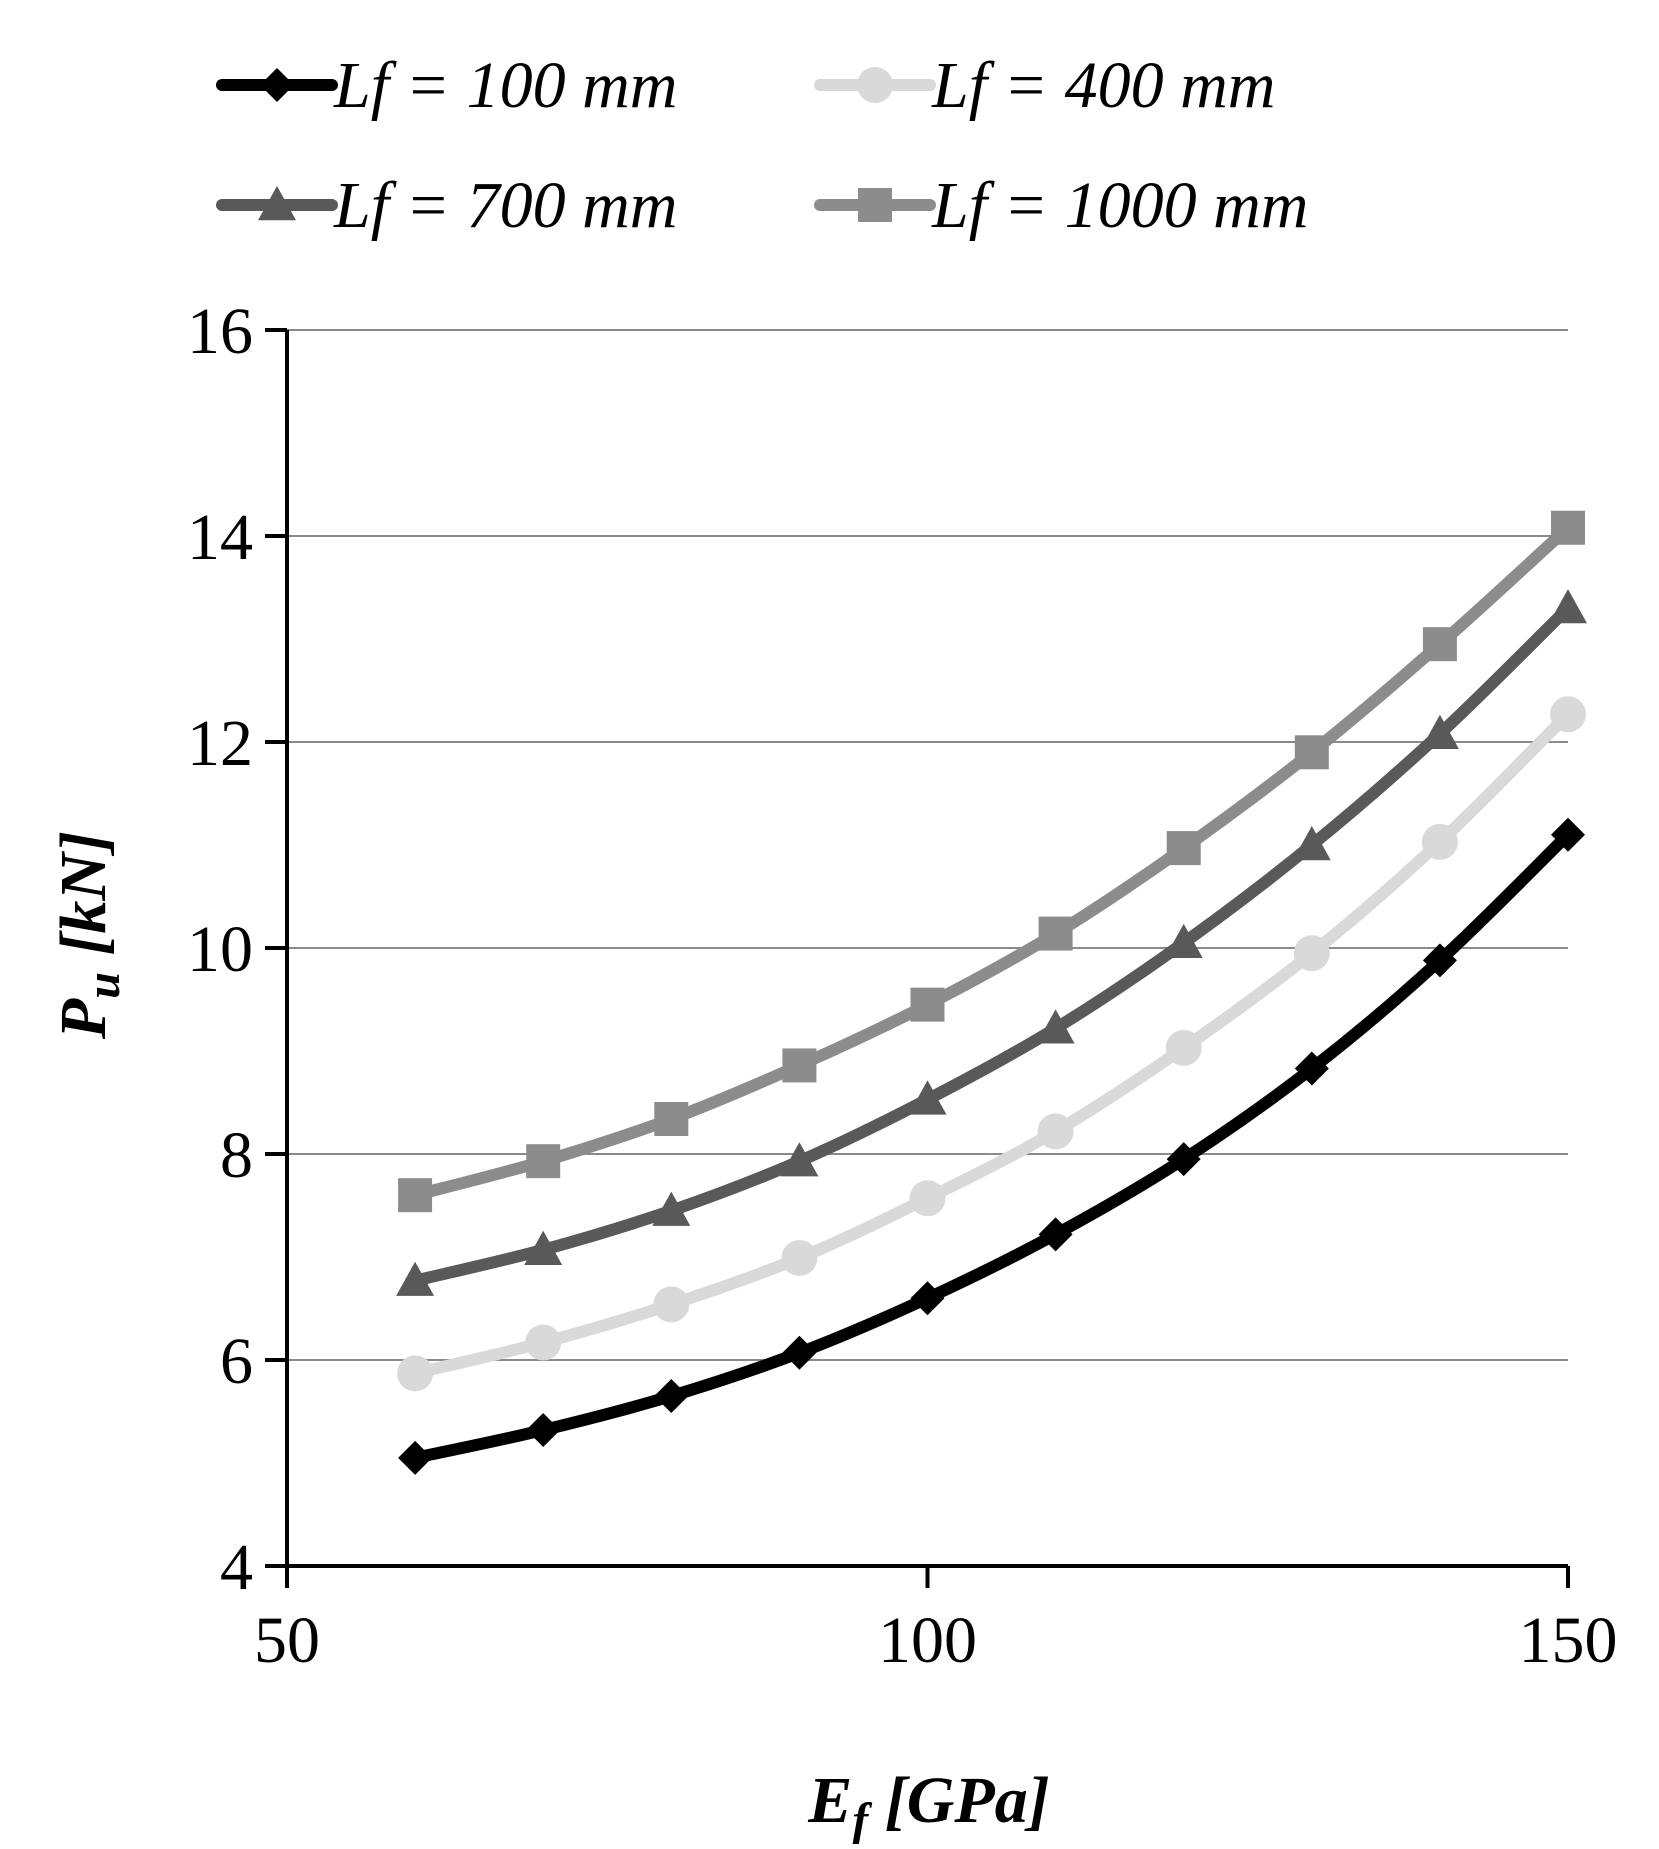 The width and height of the screenshot is (1659, 1849). What do you see at coordinates (829, 1800) in the screenshot?
I see `x-axis-title-main: E` at bounding box center [829, 1800].